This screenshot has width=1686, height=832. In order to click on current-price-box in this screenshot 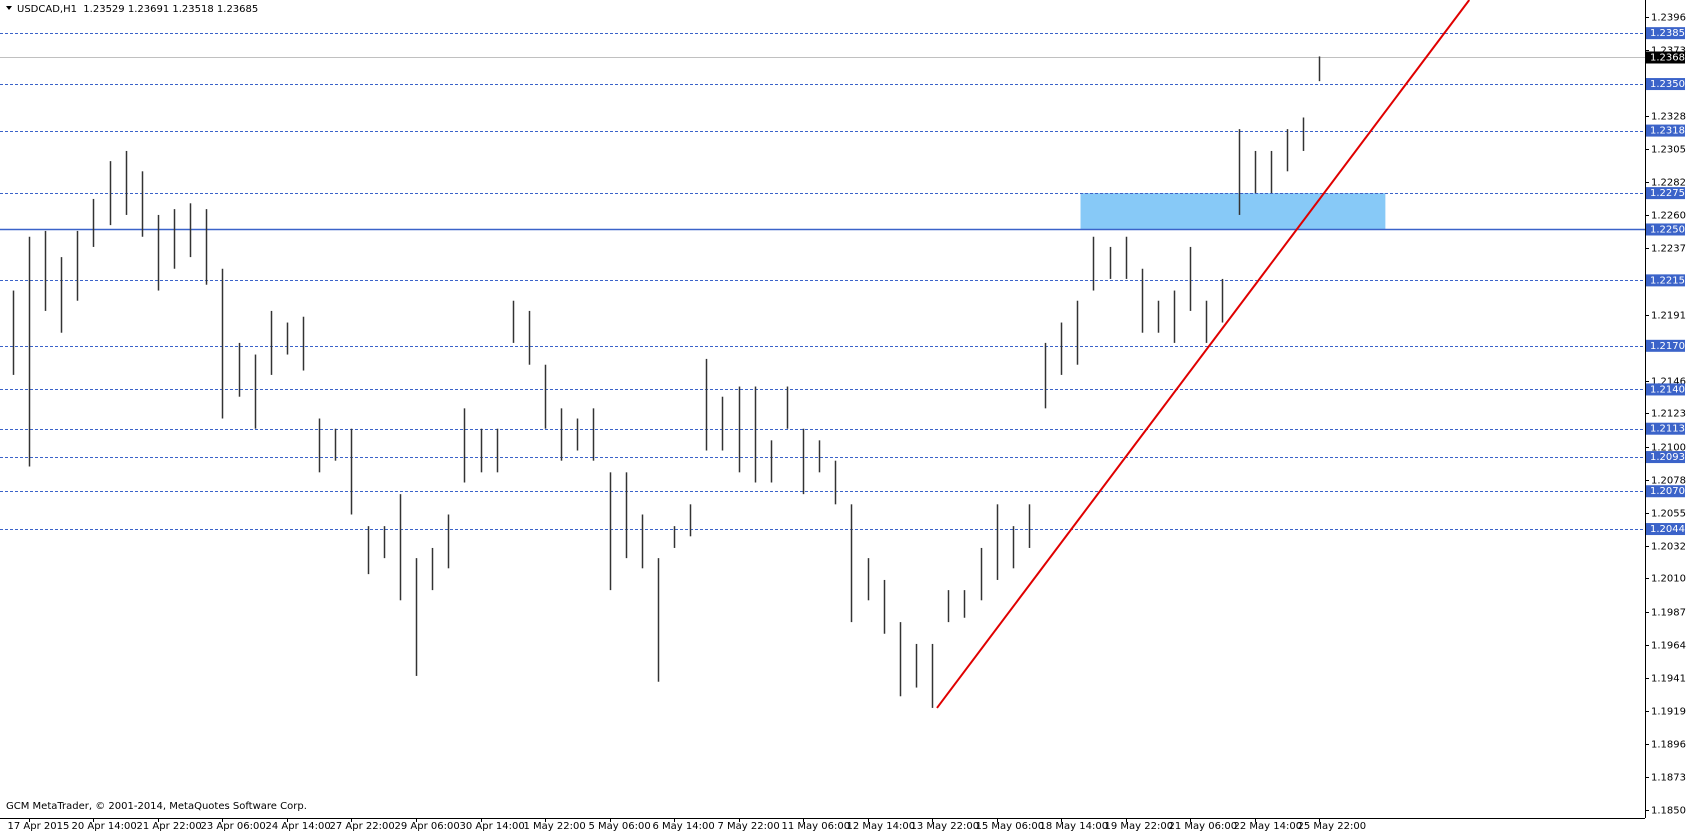, I will do `click(1665, 57)`.